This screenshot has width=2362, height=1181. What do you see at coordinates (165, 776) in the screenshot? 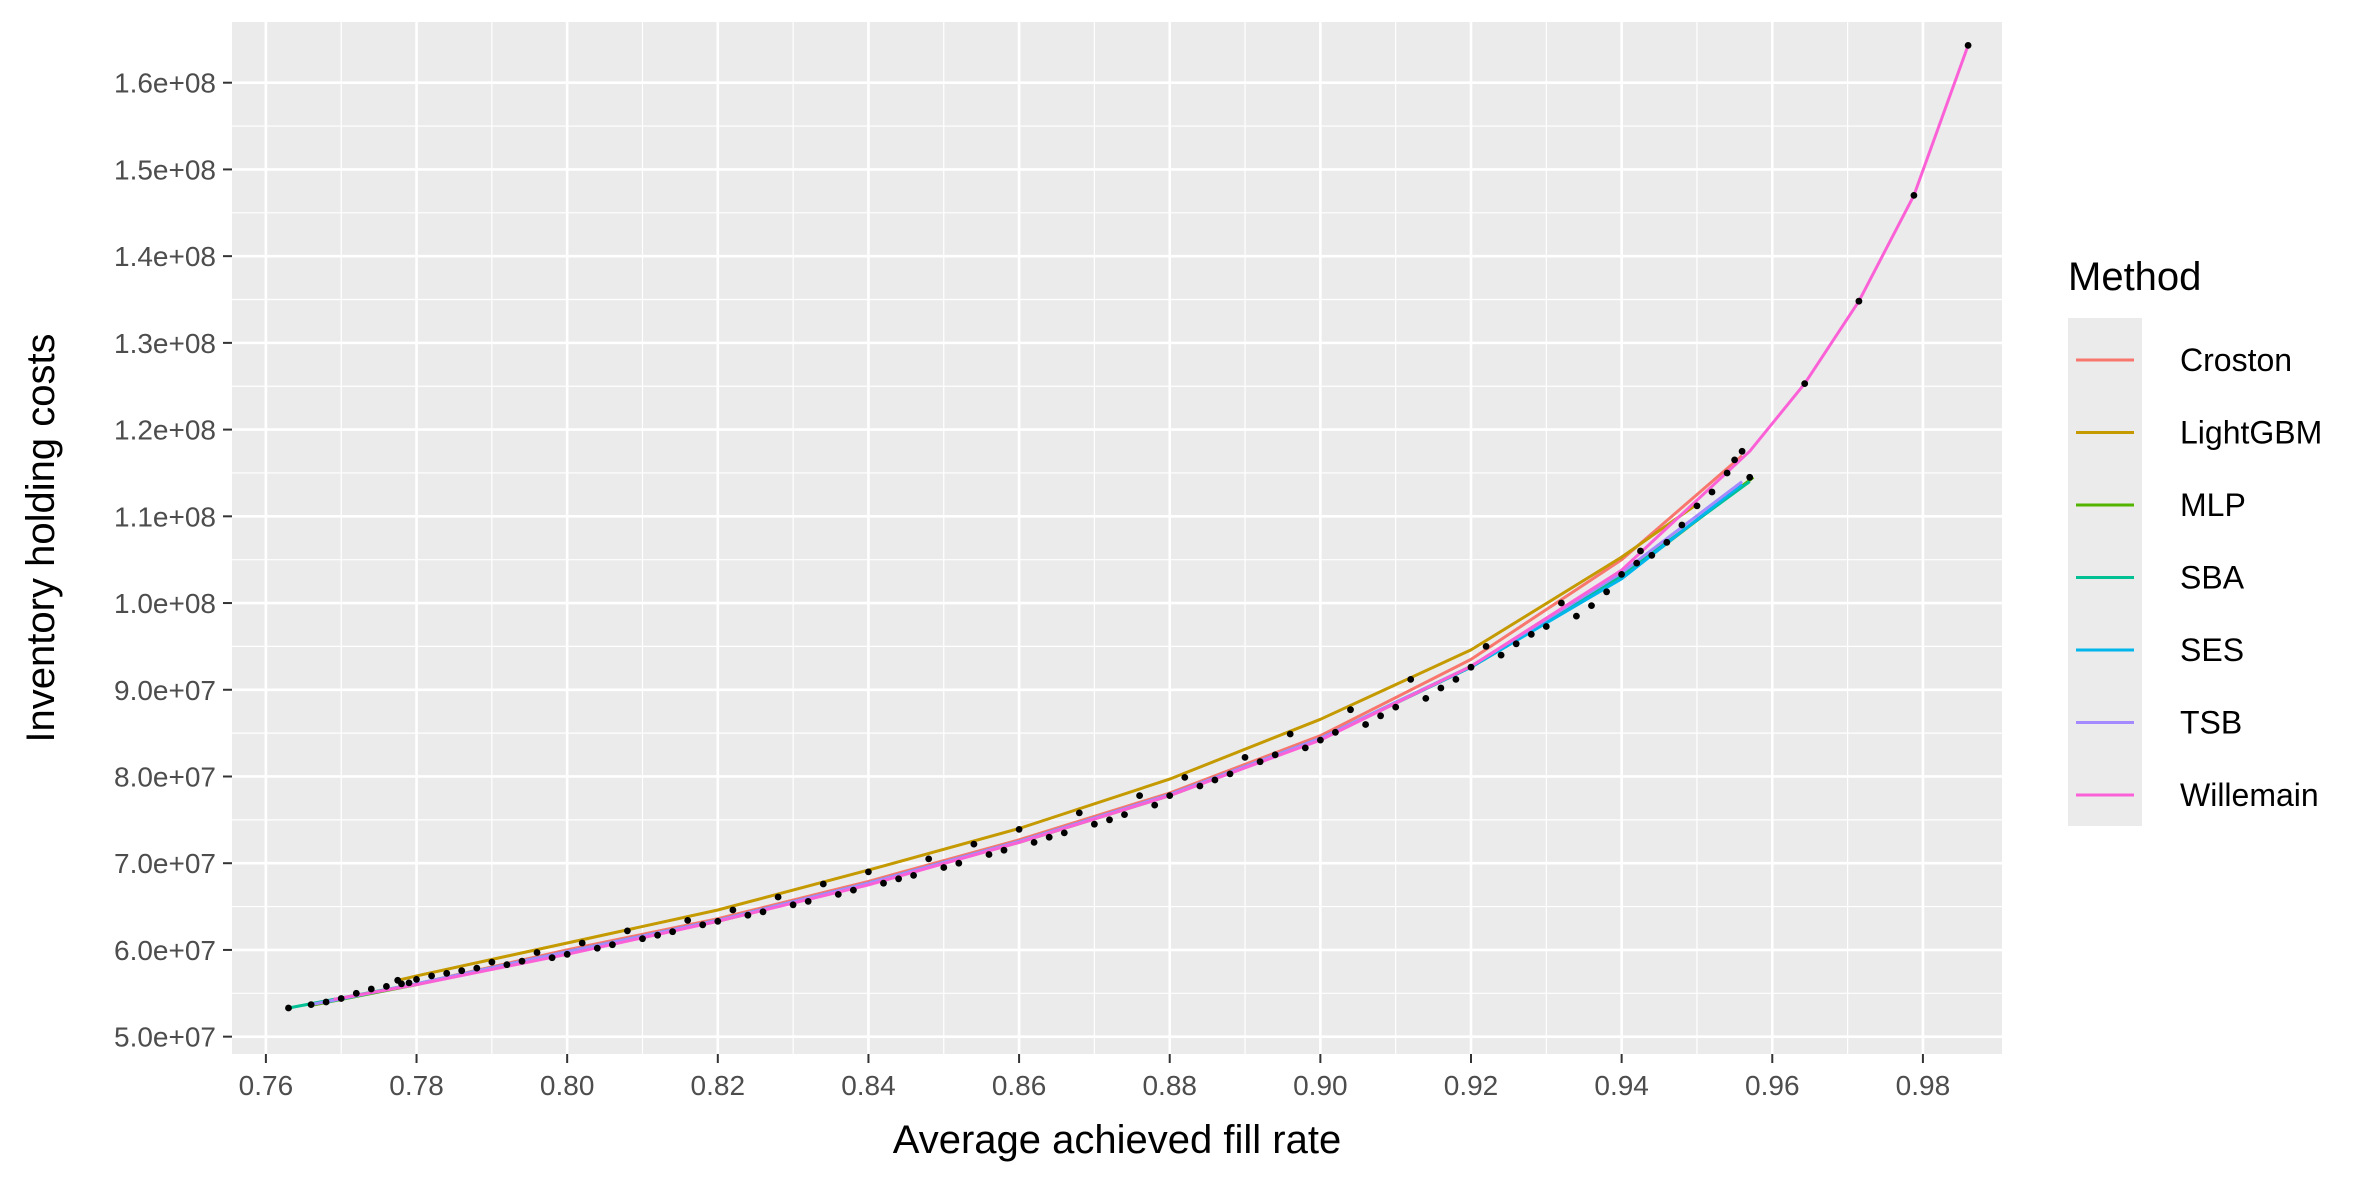
I see `y-tick-label: 8.0e+07` at bounding box center [165, 776].